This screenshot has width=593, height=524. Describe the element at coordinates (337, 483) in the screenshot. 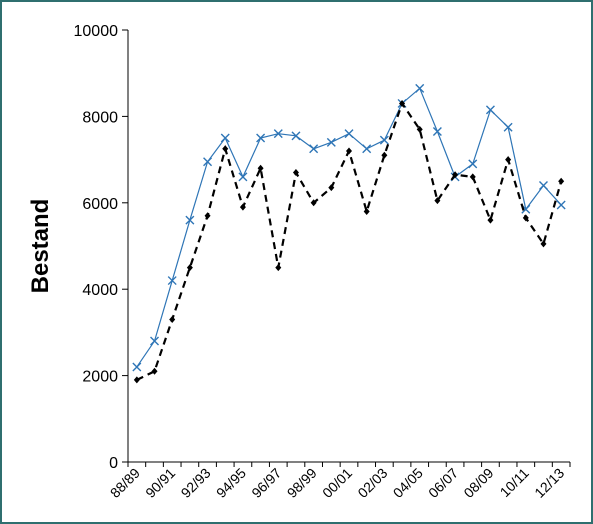

I see `x-tick-label: 00/01` at that location.